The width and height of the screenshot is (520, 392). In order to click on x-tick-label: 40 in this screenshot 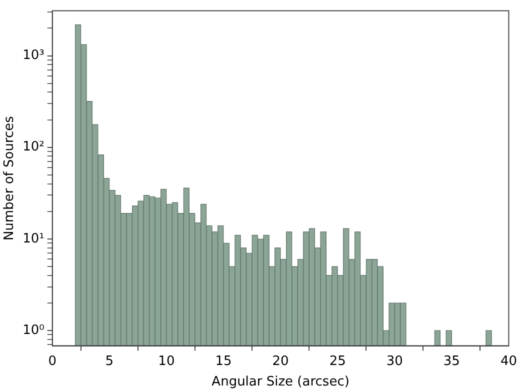, I will do `click(508, 361)`.